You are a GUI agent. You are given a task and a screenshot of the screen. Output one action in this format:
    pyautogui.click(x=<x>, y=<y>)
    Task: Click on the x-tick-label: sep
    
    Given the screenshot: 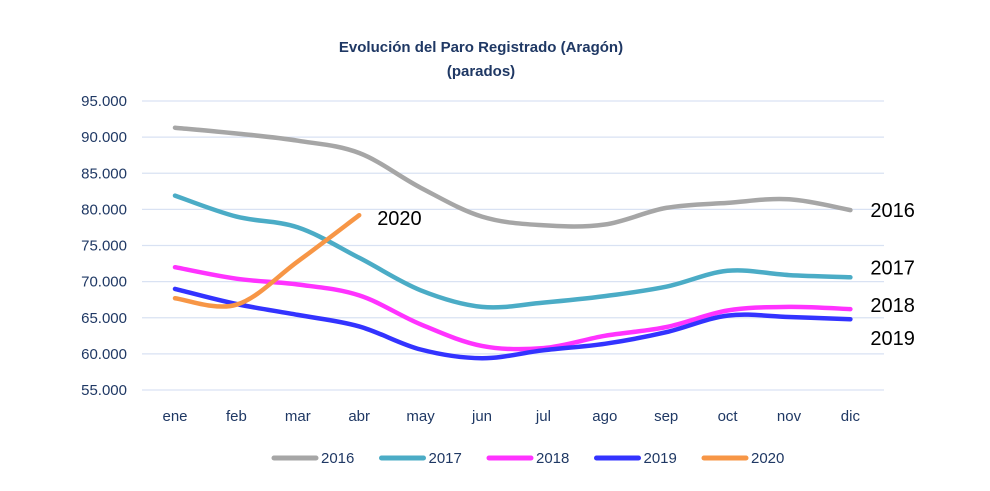 What is the action you would take?
    pyautogui.click(x=666, y=416)
    